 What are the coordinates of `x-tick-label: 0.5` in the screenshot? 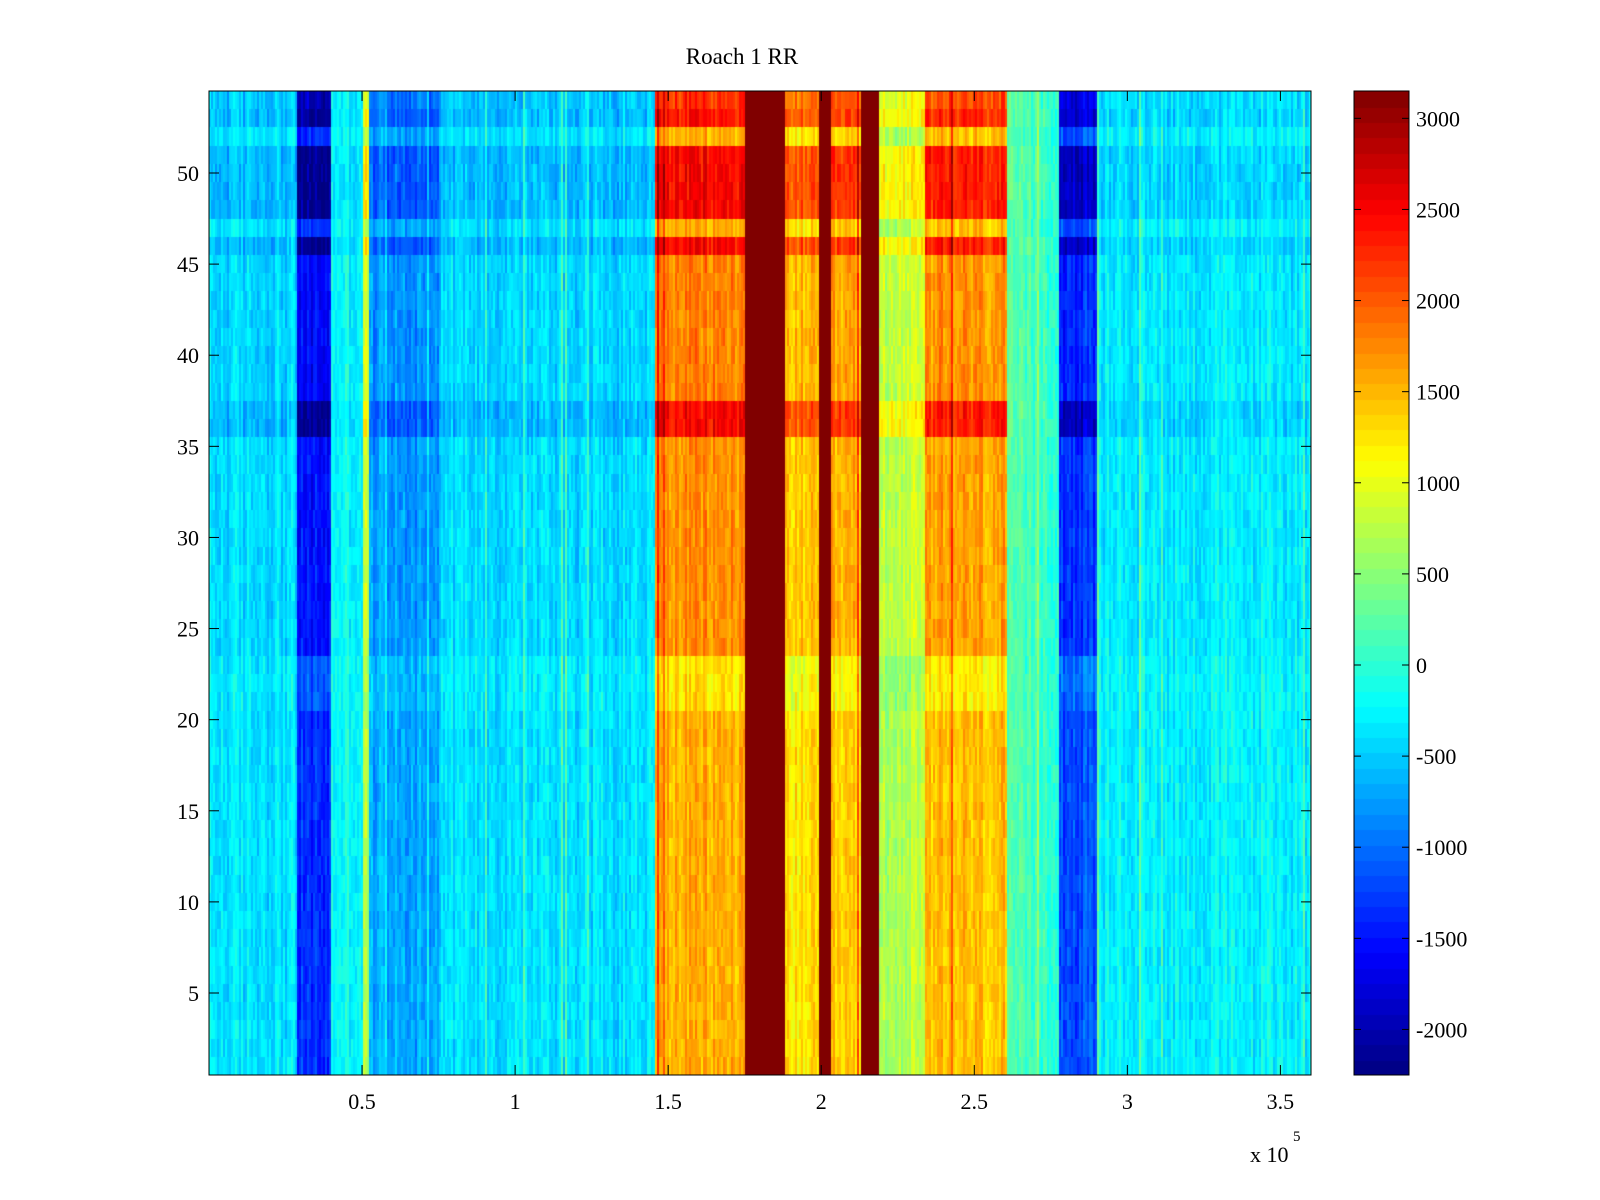 It's located at (362, 1101).